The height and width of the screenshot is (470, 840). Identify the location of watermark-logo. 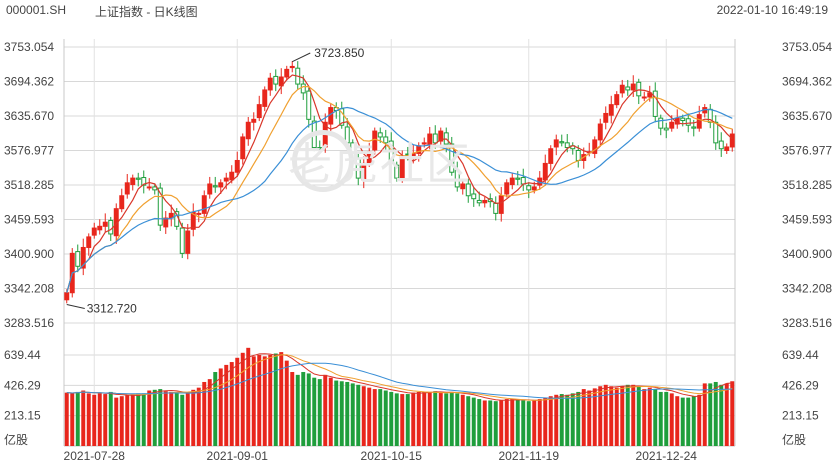
(323, 161).